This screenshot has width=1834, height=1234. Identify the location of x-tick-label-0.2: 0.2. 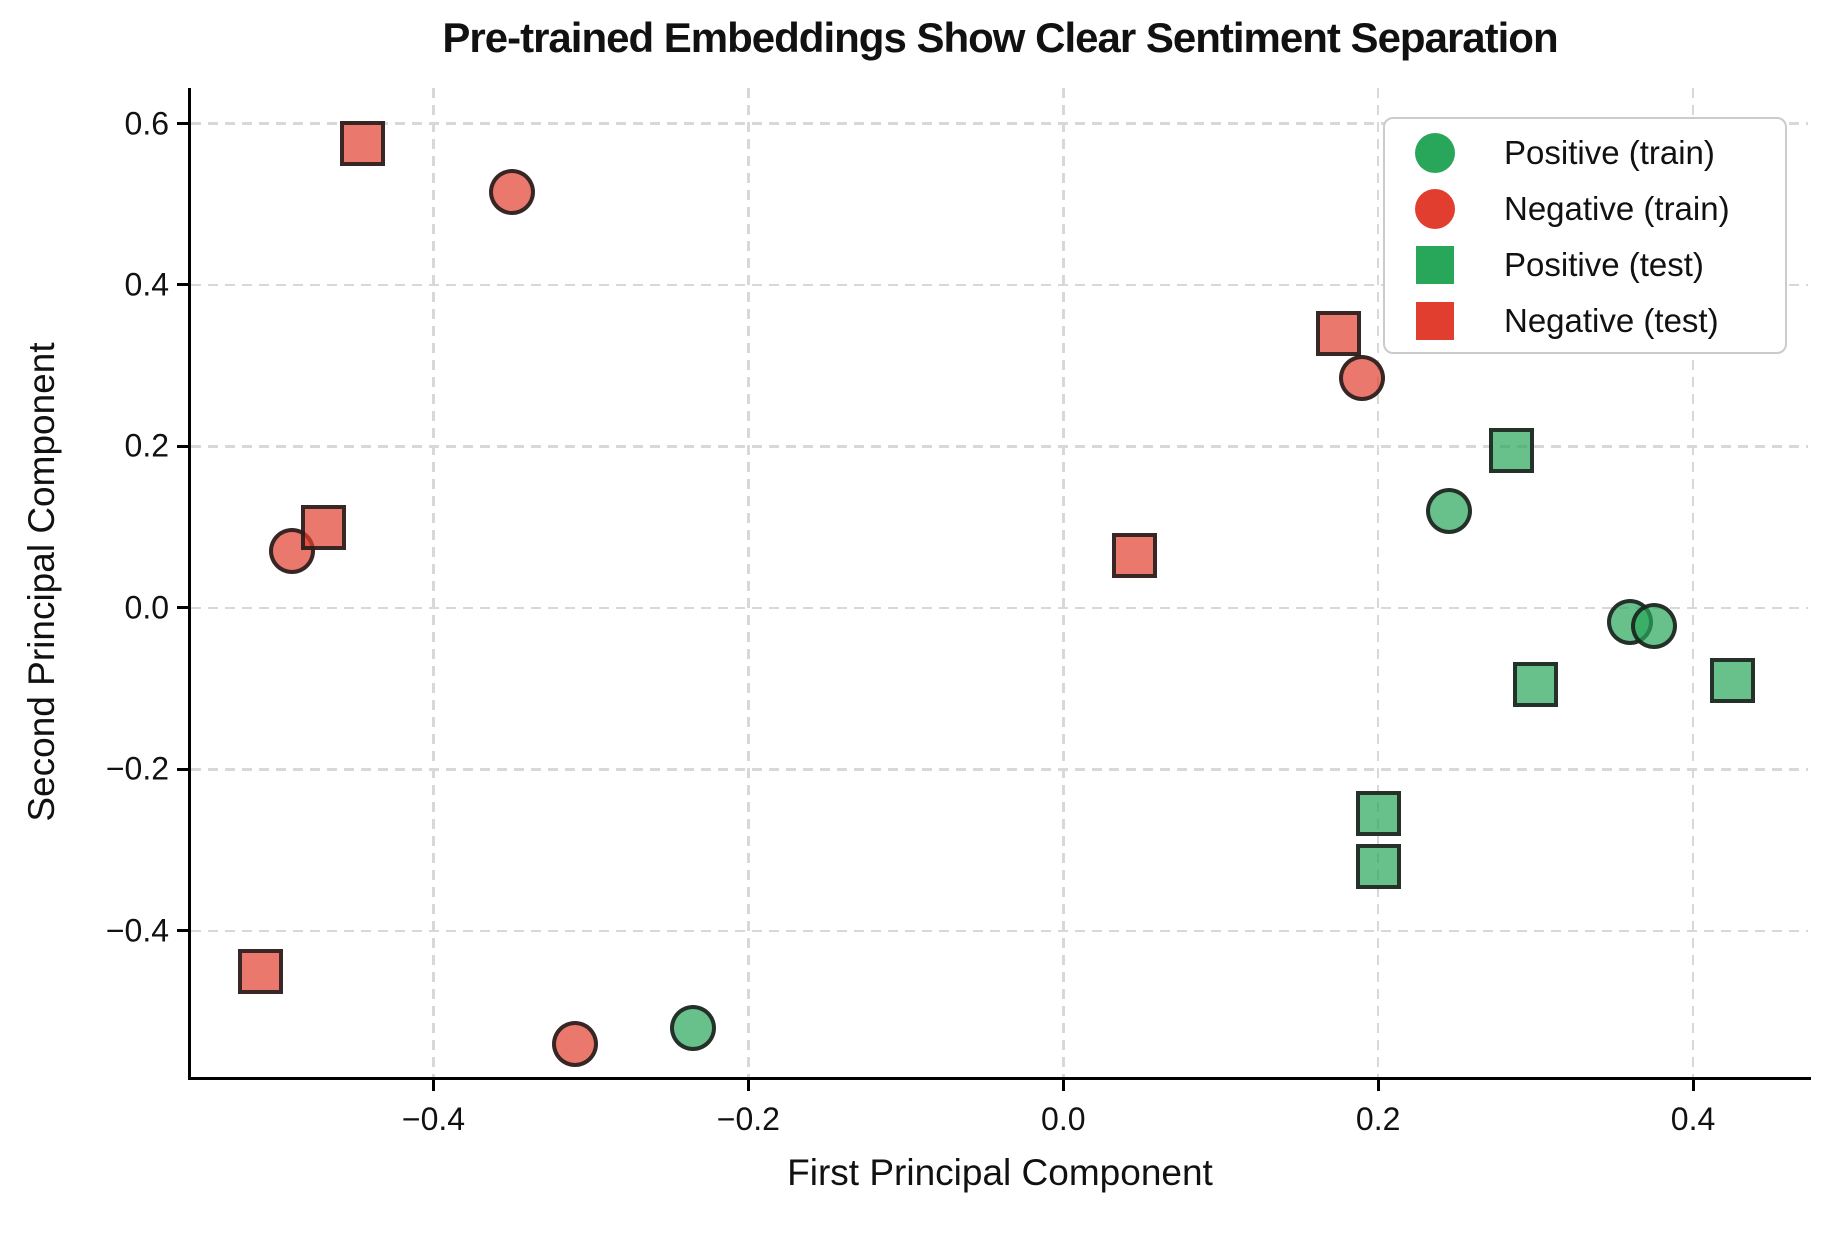
(1378, 1119).